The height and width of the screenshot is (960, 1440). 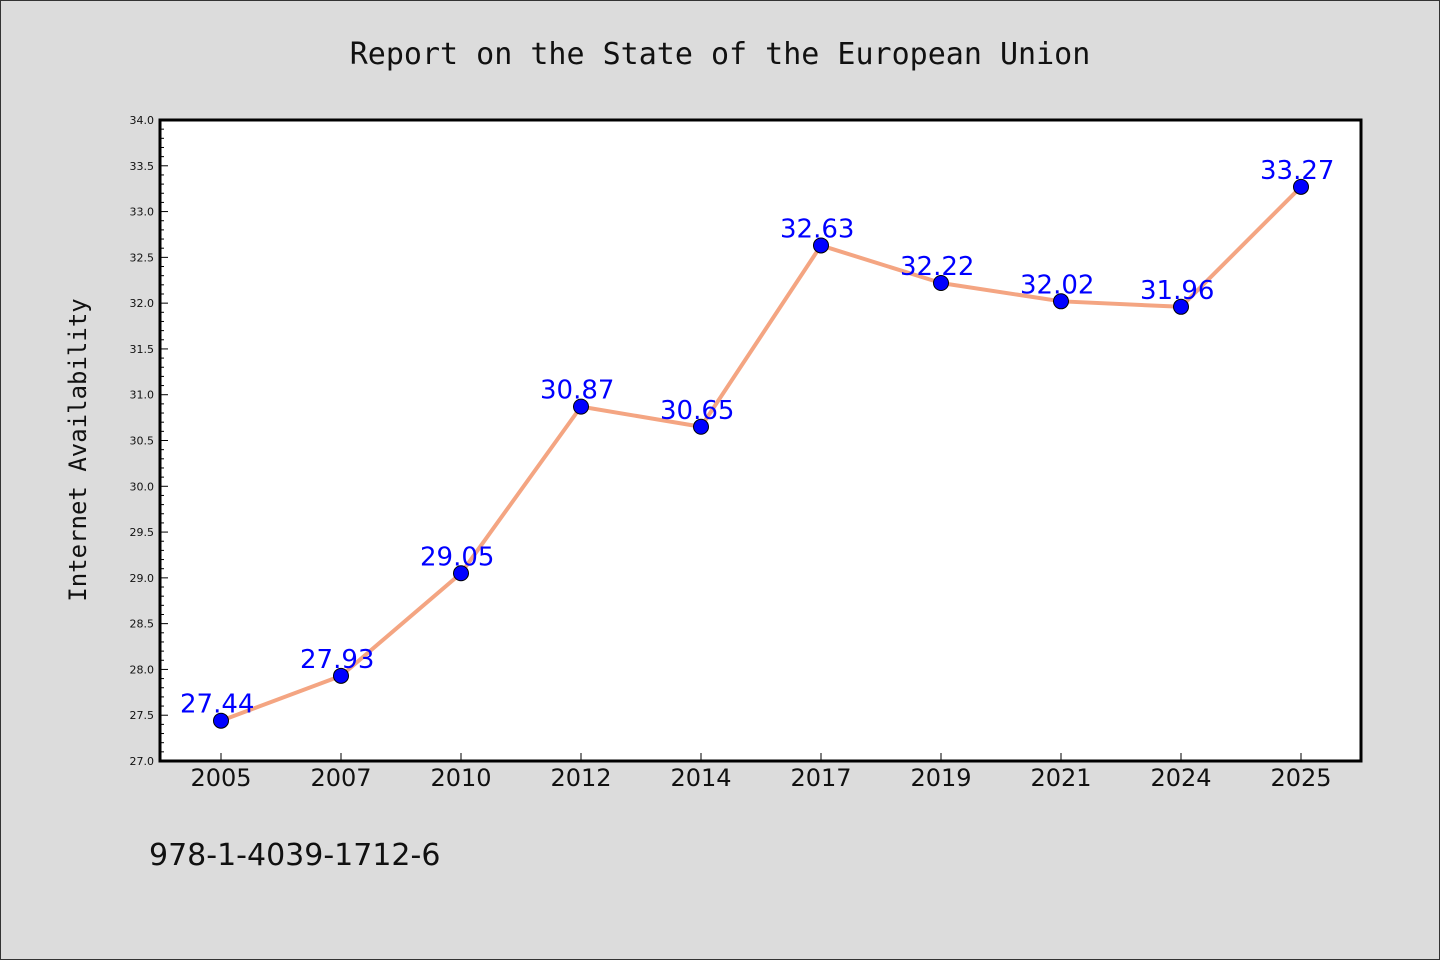 What do you see at coordinates (142, 486) in the screenshot?
I see `y-tick-label: 30.0` at bounding box center [142, 486].